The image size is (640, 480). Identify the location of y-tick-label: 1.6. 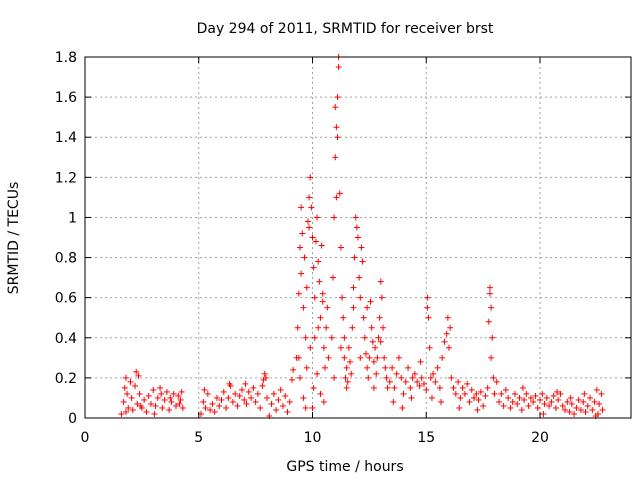
(66, 98).